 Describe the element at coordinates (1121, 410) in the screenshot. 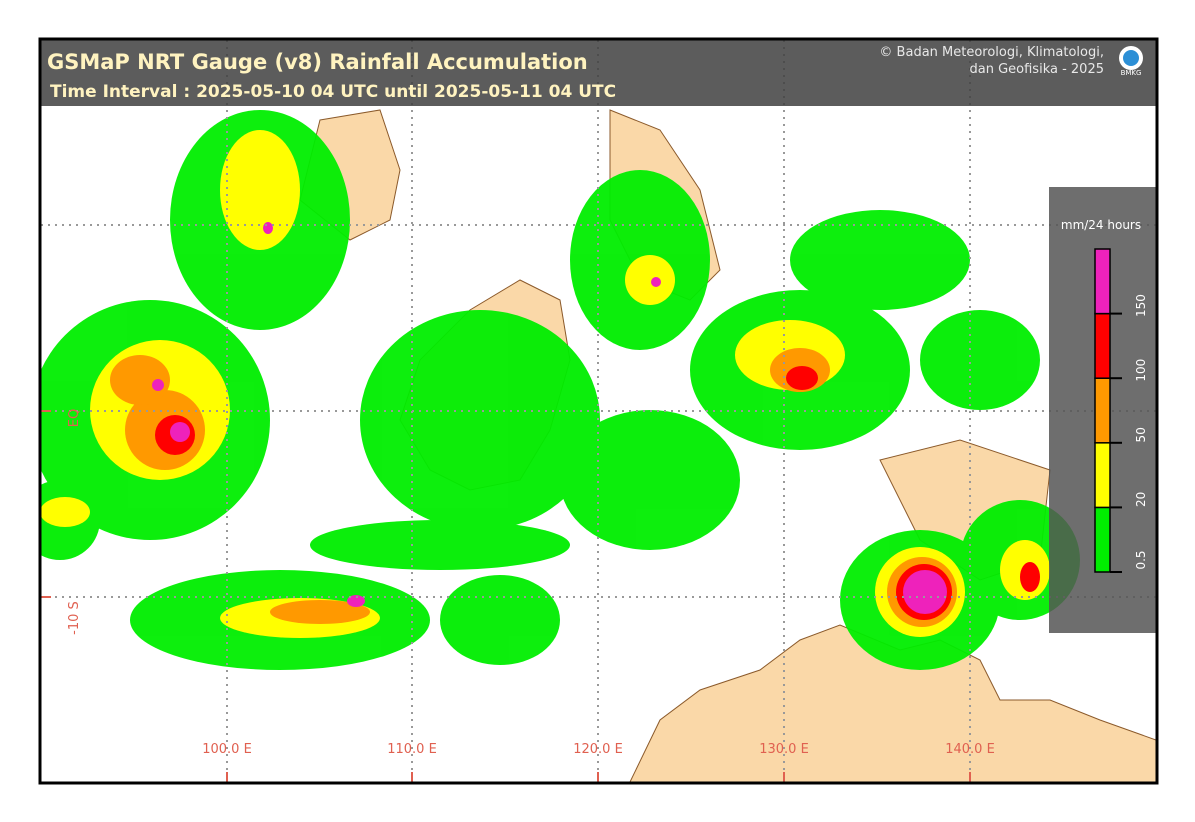

I see `colorbar: 0.5 20 50 100 150` at that location.